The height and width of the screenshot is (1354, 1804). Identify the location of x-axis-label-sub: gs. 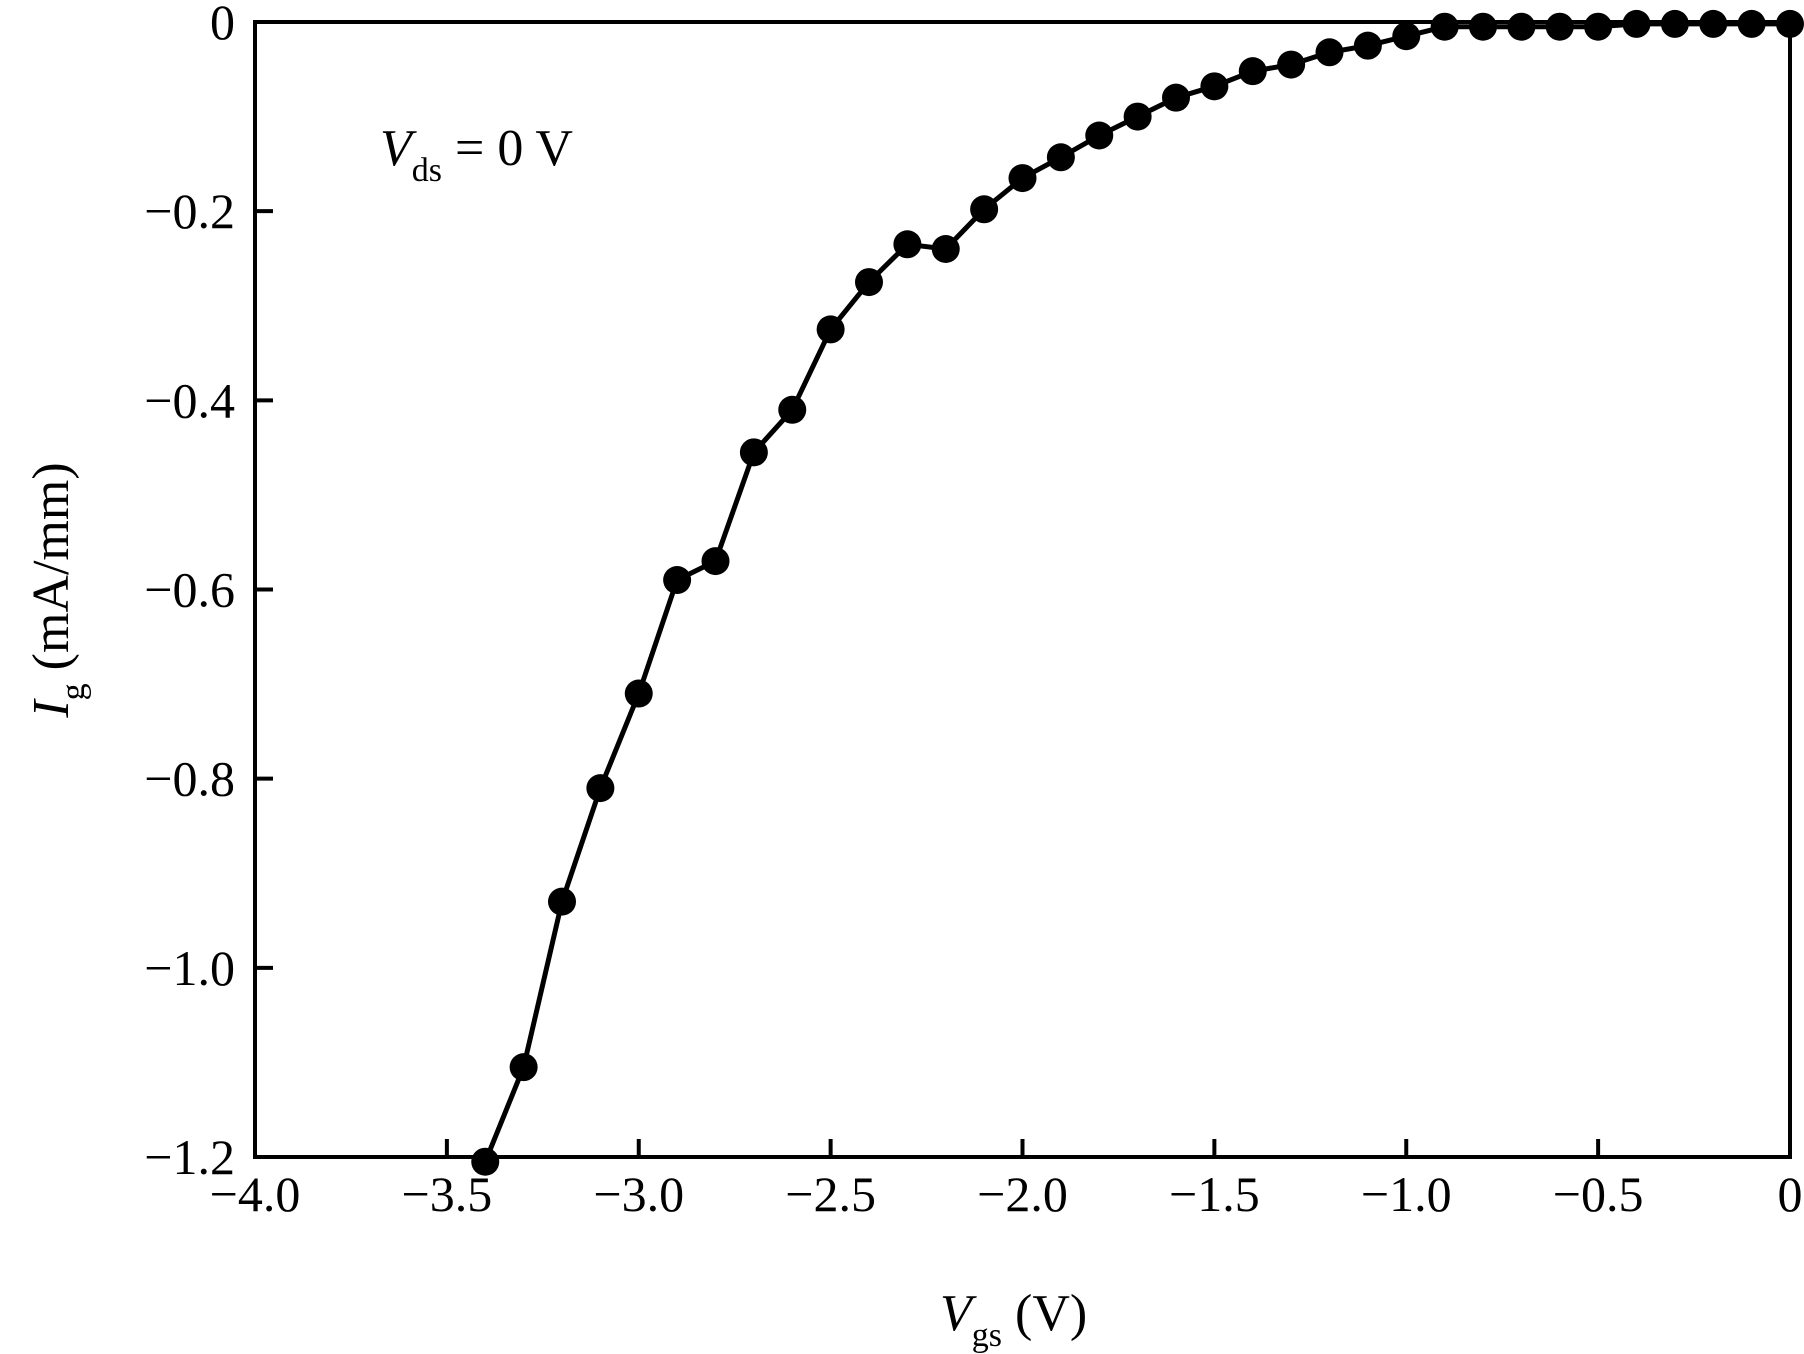
(987, 1335).